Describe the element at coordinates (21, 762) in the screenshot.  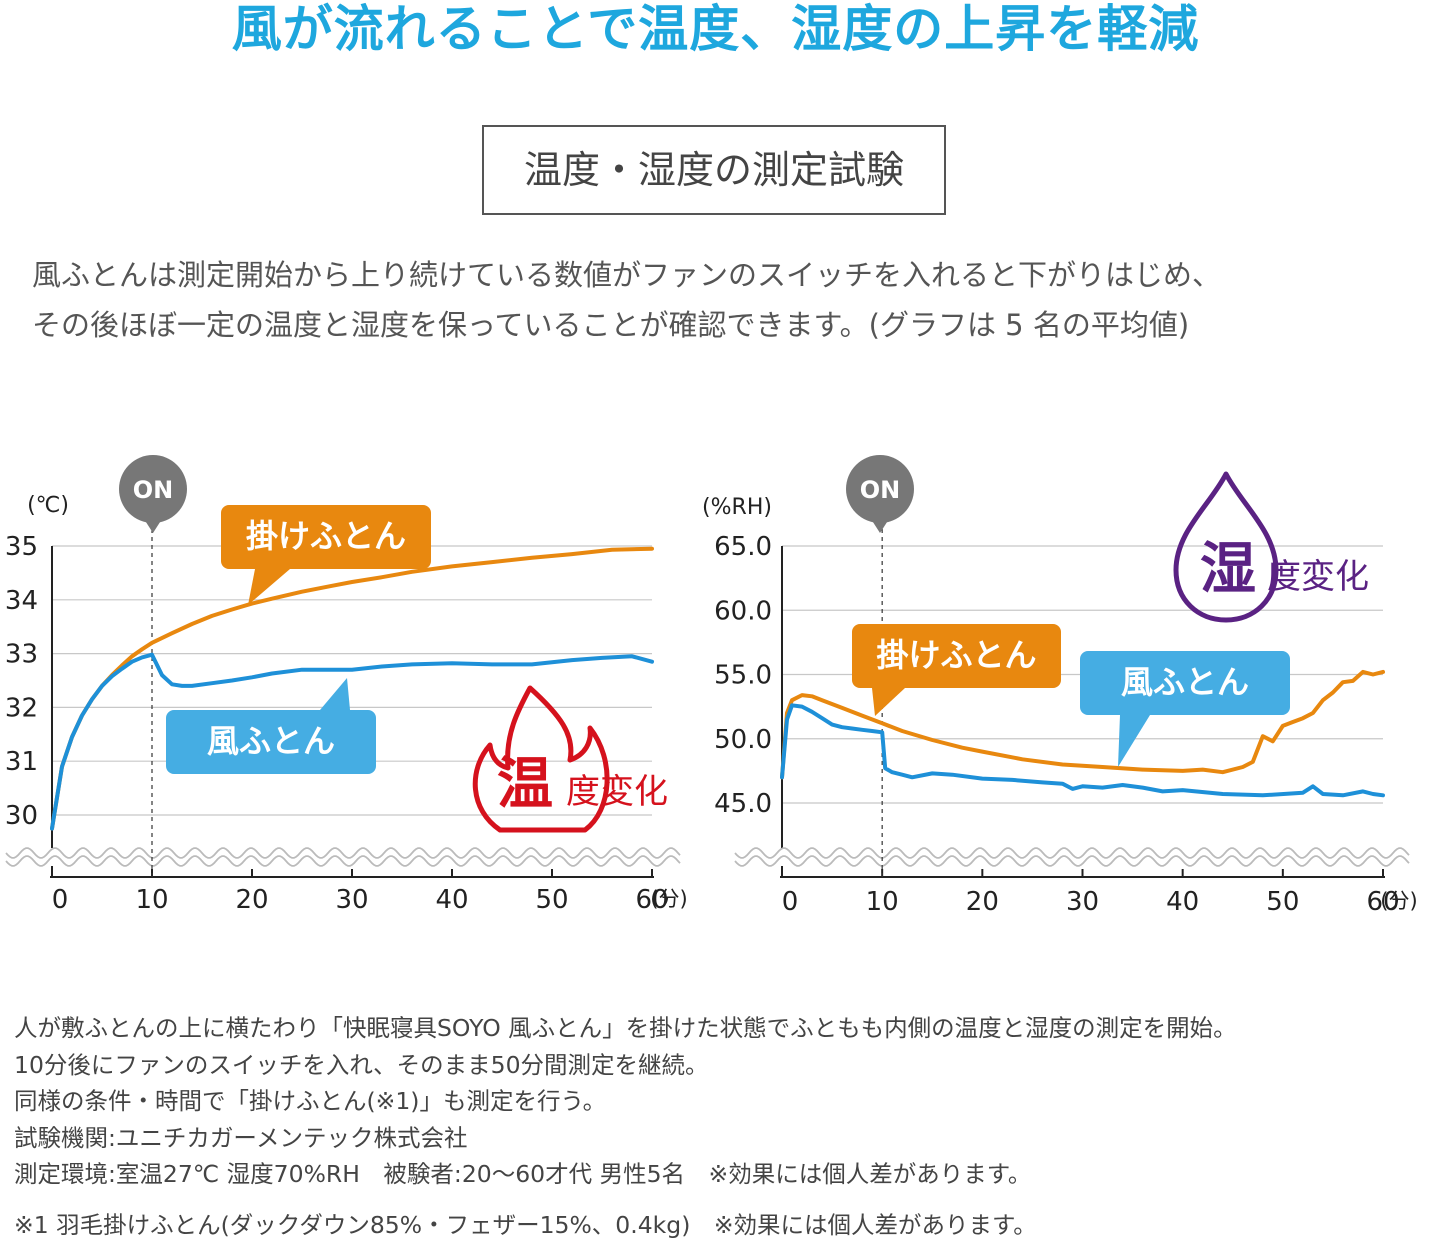
I see `y-tick-label: 31` at that location.